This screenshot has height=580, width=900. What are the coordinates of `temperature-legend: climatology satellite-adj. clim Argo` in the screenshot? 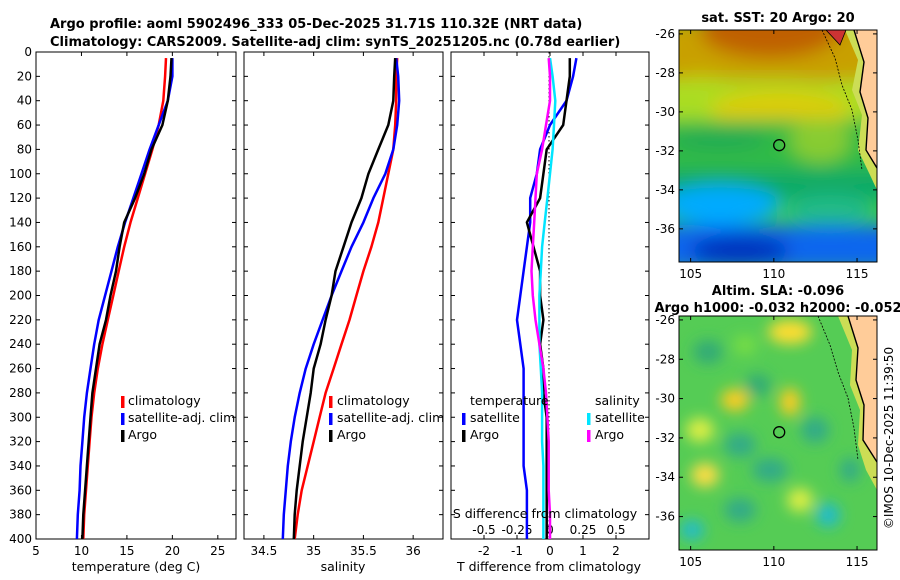 It's located at (178, 417).